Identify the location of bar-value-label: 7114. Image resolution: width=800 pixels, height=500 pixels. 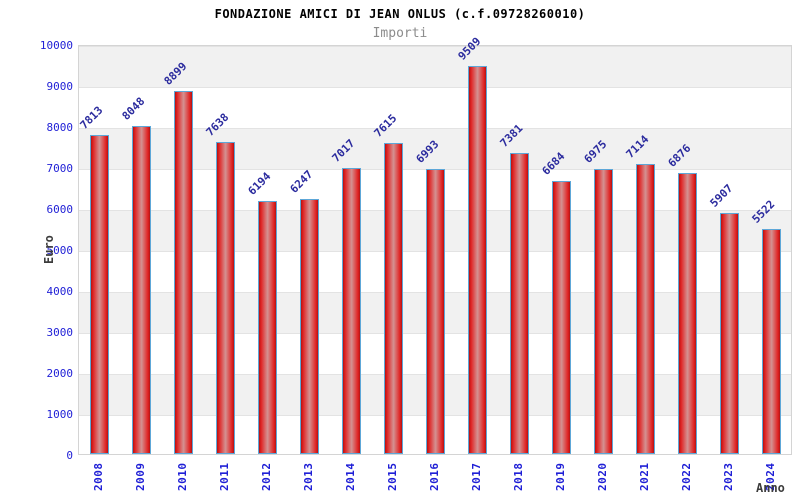
(637, 146).